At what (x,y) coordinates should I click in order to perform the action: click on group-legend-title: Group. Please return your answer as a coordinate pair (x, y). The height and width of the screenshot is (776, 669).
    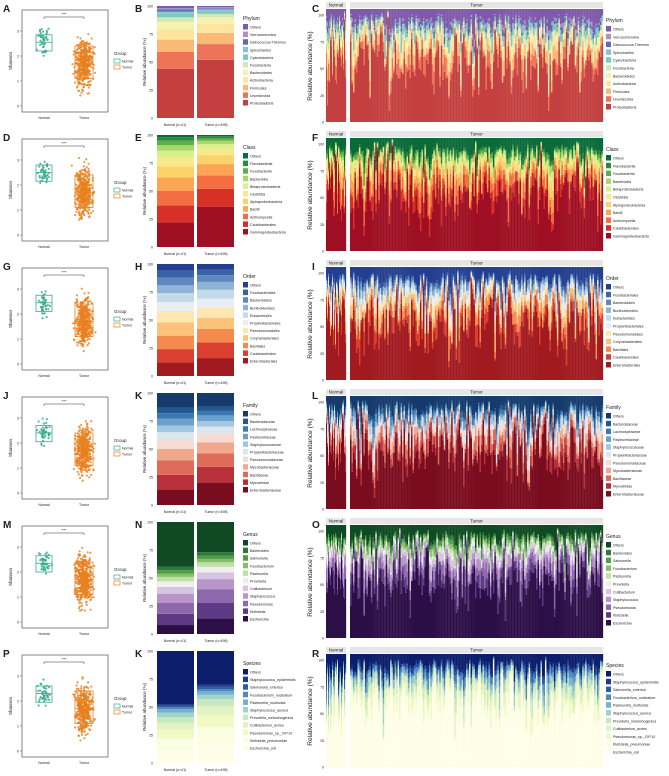
    Looking at the image, I should click on (120, 182).